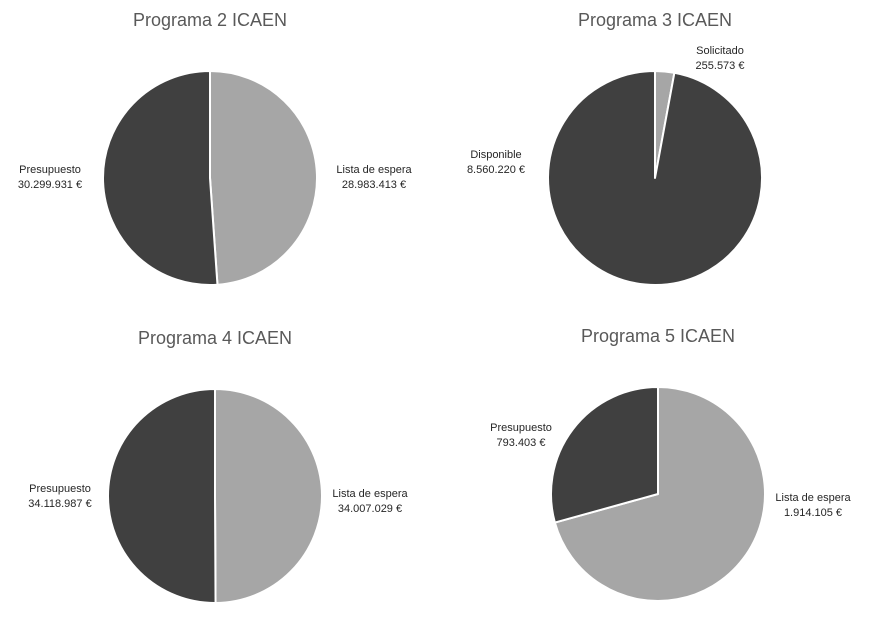  I want to click on slice-name: Disponible, so click(496, 155).